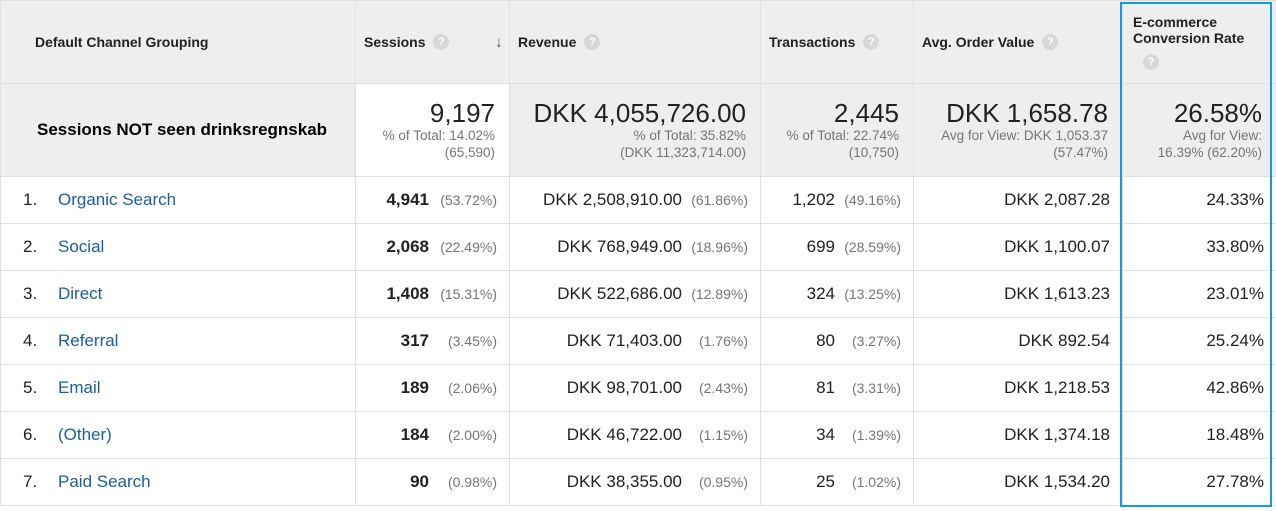 Image resolution: width=1276 pixels, height=511 pixels. What do you see at coordinates (876, 388) in the screenshot?
I see `transactions-percent: (3.31%)` at bounding box center [876, 388].